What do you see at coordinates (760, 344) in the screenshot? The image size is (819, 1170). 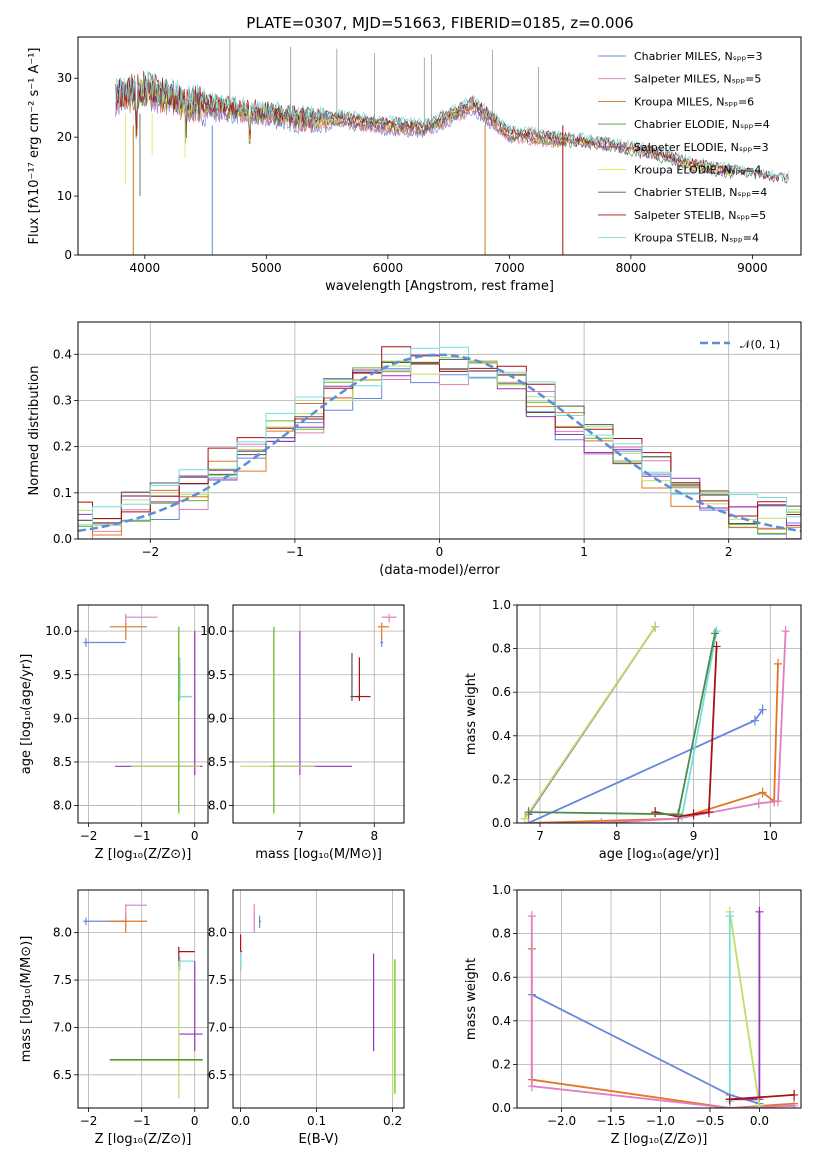 I see `legend-entry: 𝒩(0, 1)` at bounding box center [760, 344].